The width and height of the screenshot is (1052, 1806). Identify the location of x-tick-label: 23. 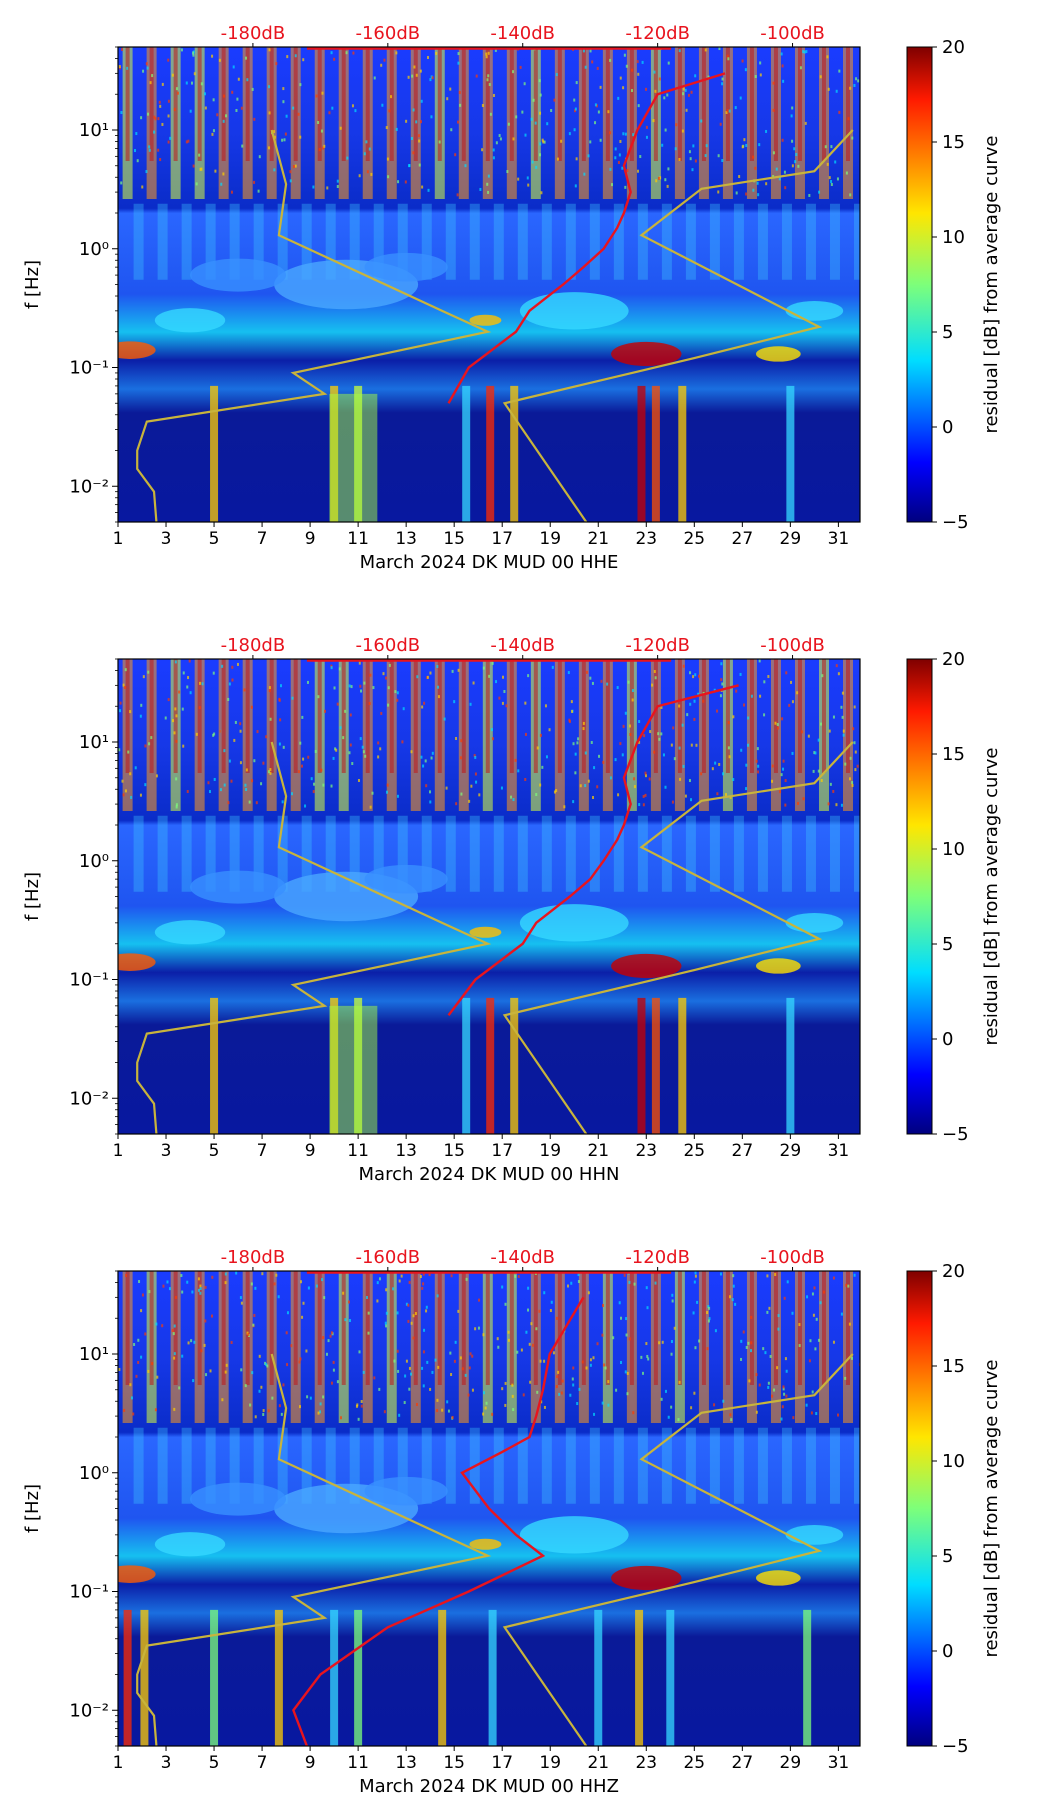
(646, 539).